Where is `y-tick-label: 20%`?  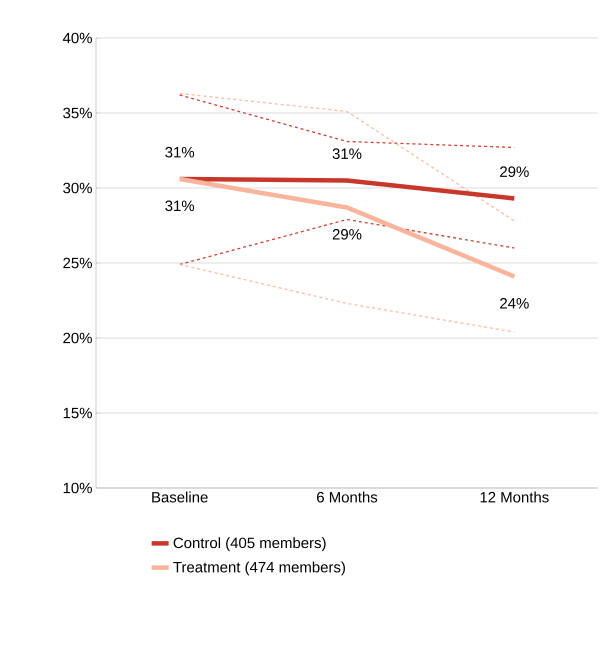
y-tick-label: 20% is located at coordinates (77, 338).